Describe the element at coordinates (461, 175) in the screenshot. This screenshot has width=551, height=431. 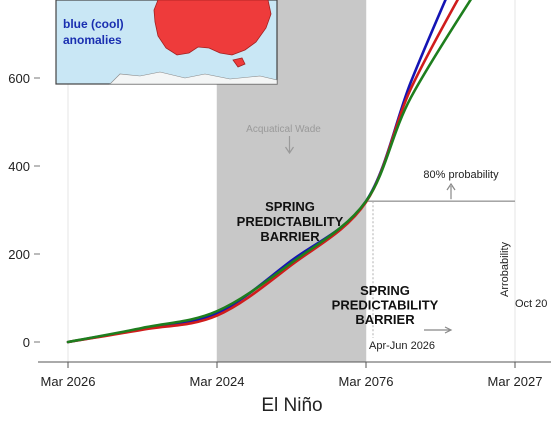
I see `probability-label: 80% probability` at that location.